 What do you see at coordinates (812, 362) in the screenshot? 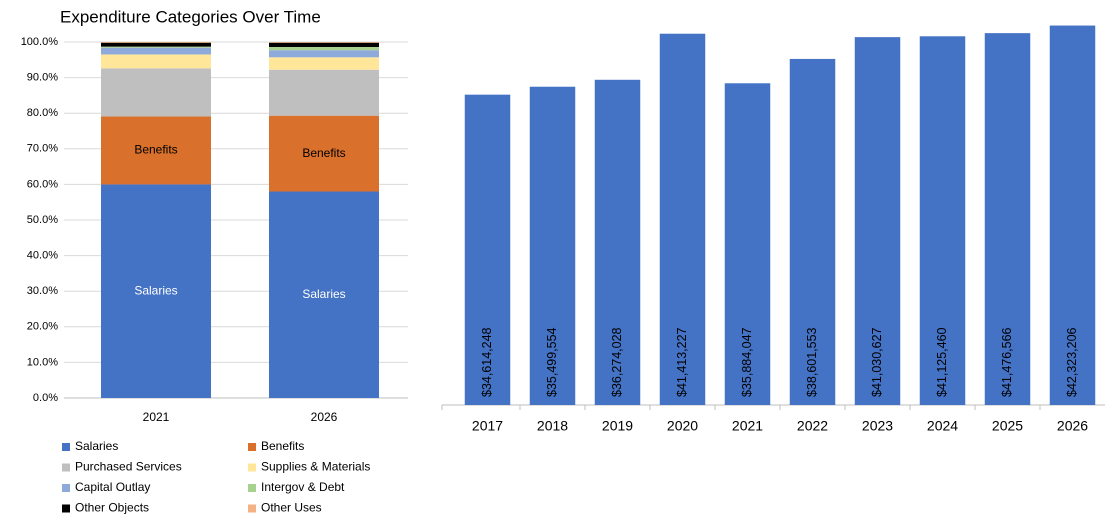
I see `value-label: $38,601,553` at bounding box center [812, 362].